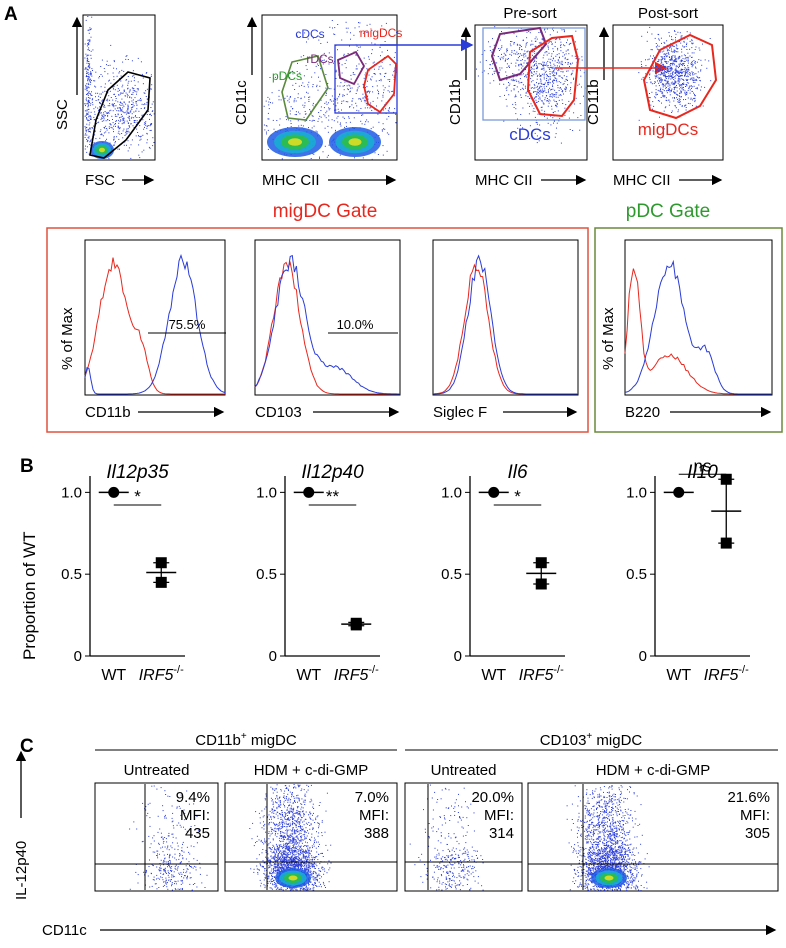 Image resolution: width=786 pixels, height=948 pixels. Describe the element at coordinates (536, 675) in the screenshot. I see `category: IRF5` at that location.